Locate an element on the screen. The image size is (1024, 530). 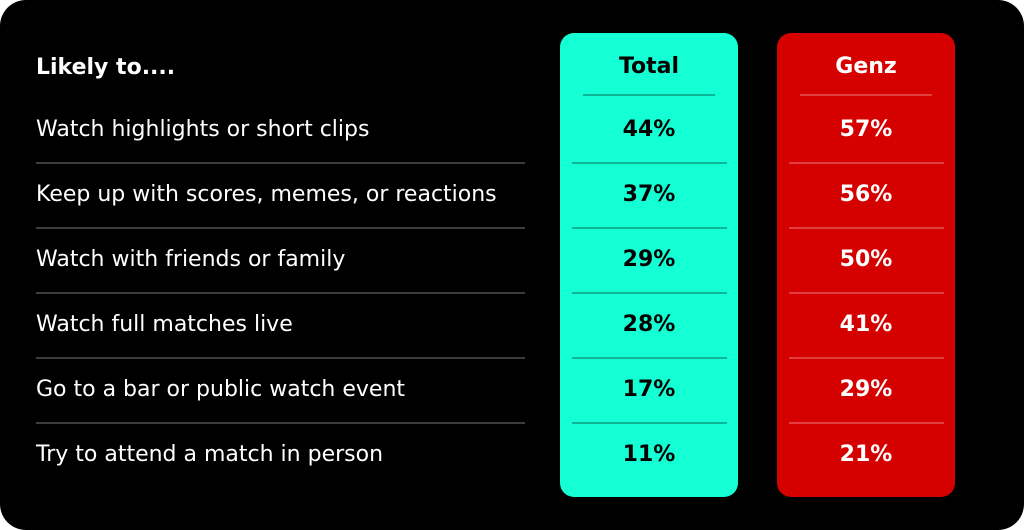
row-label: Keep up with scores, memes, or reactions is located at coordinates (266, 194).